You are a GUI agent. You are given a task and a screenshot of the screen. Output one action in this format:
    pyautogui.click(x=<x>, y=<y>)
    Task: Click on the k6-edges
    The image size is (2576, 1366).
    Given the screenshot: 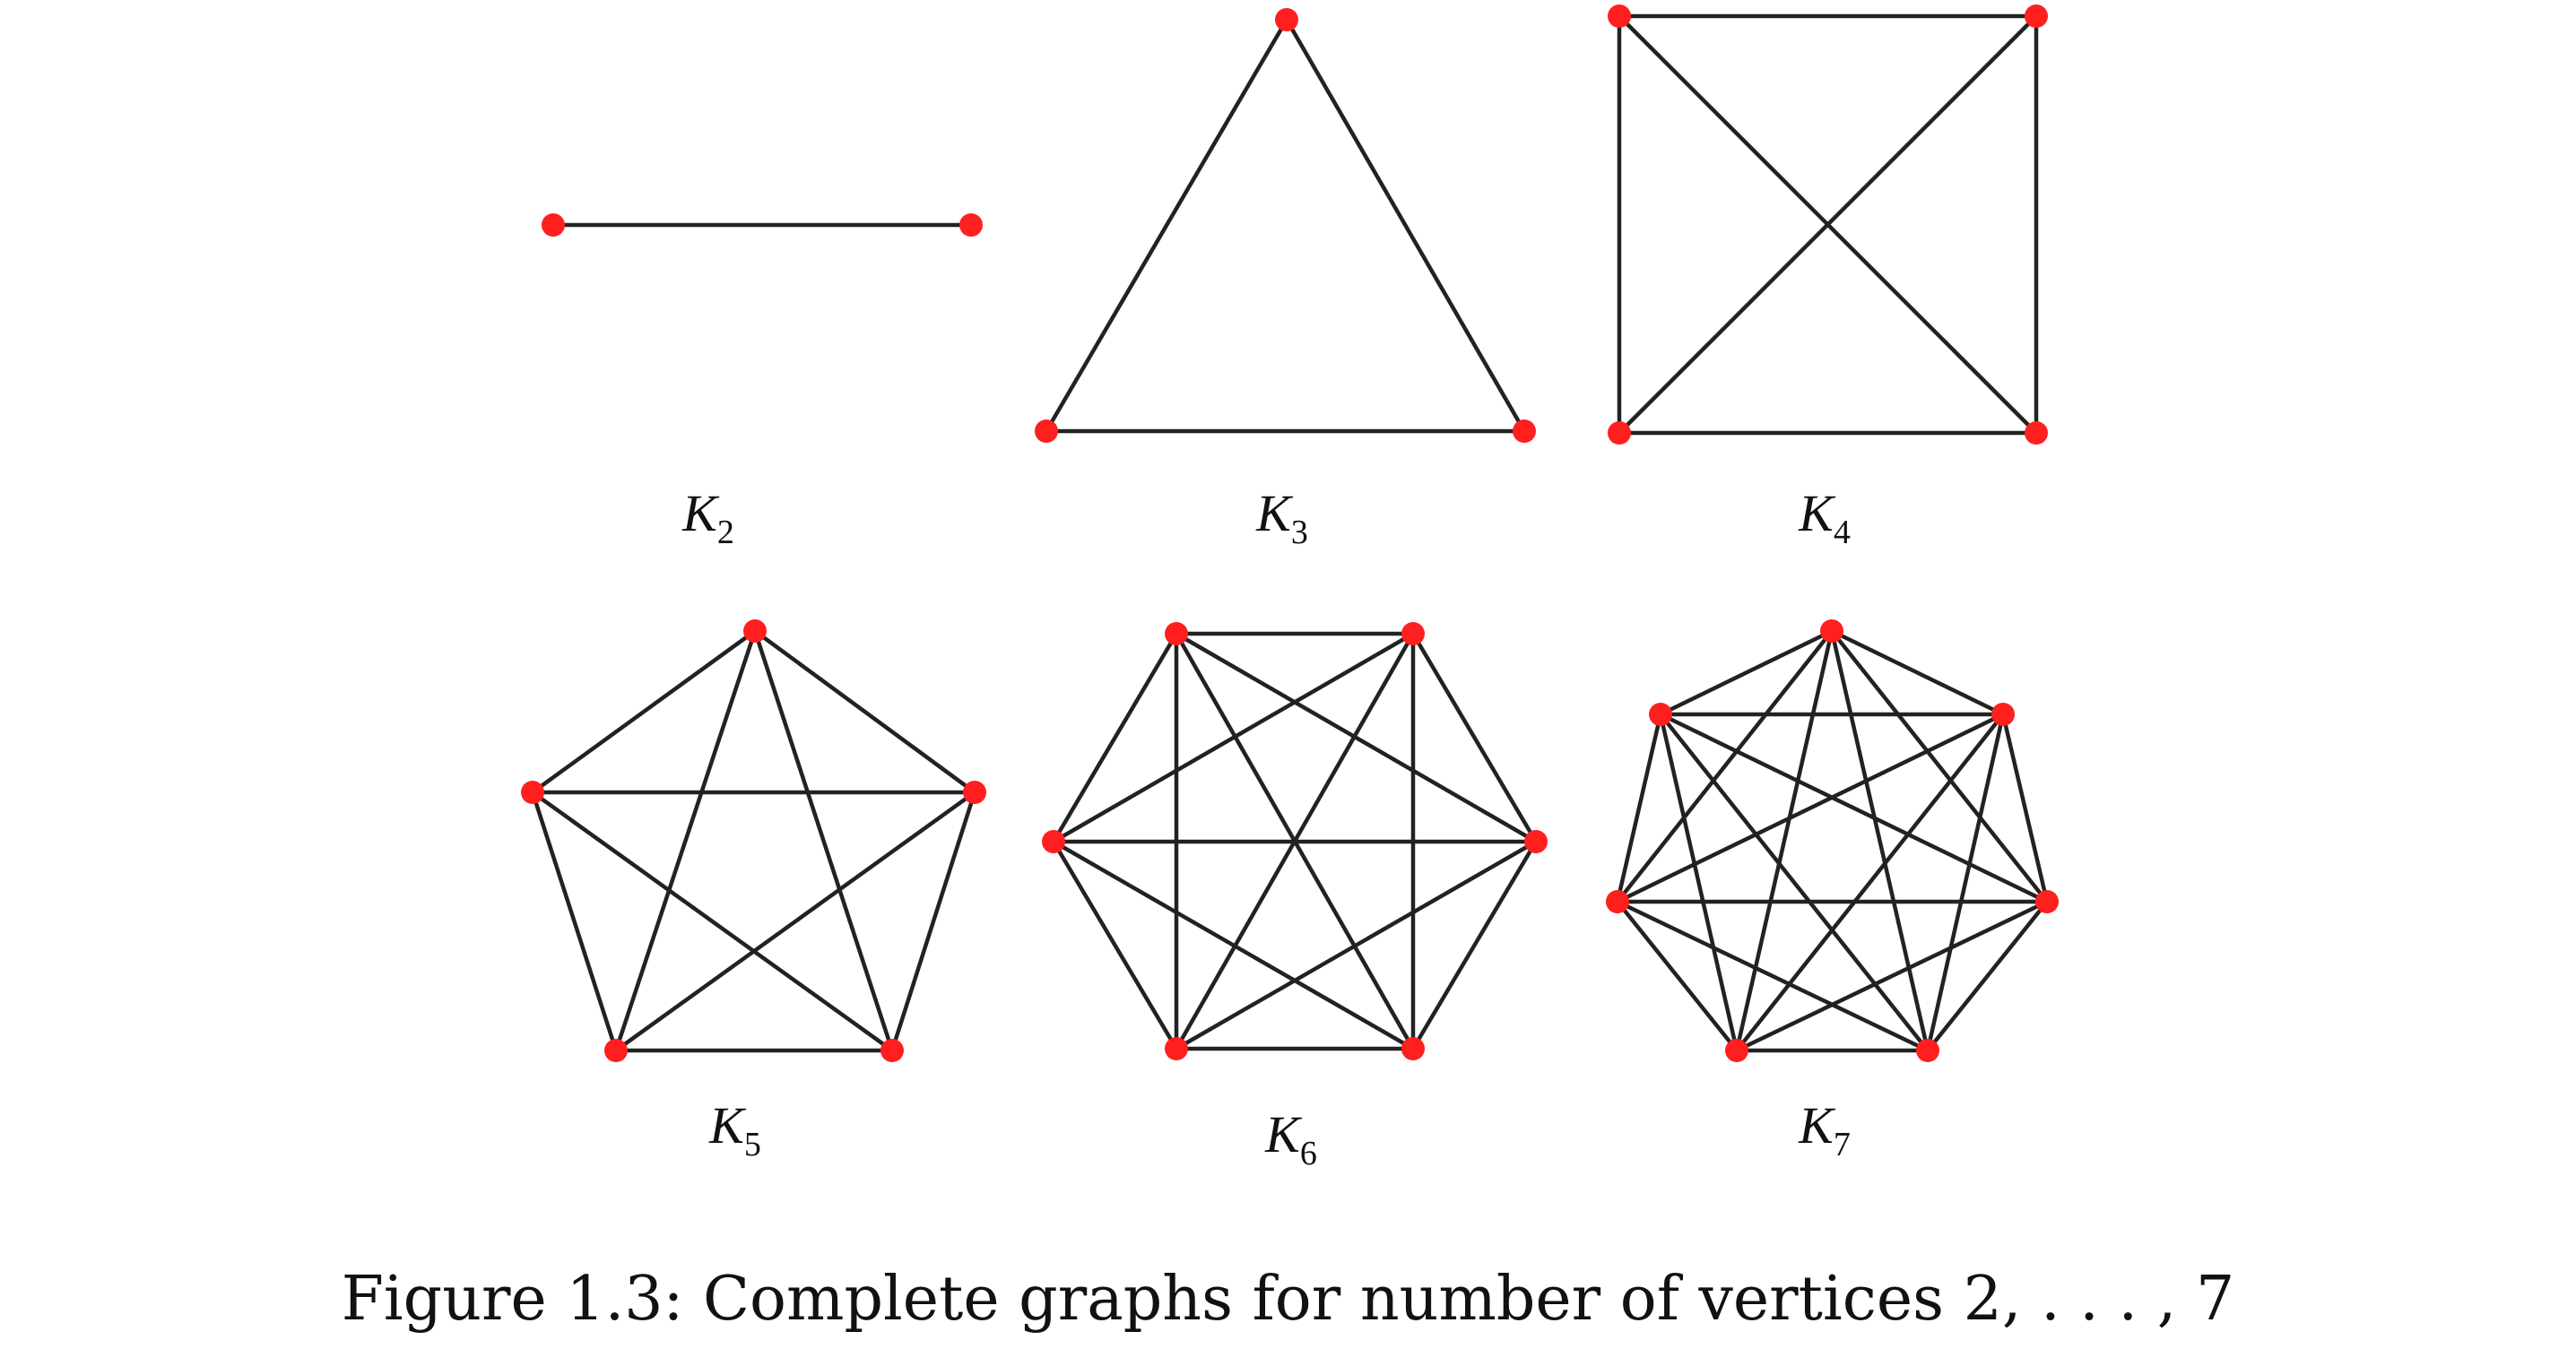 What is the action you would take?
    pyautogui.click(x=1295, y=841)
    